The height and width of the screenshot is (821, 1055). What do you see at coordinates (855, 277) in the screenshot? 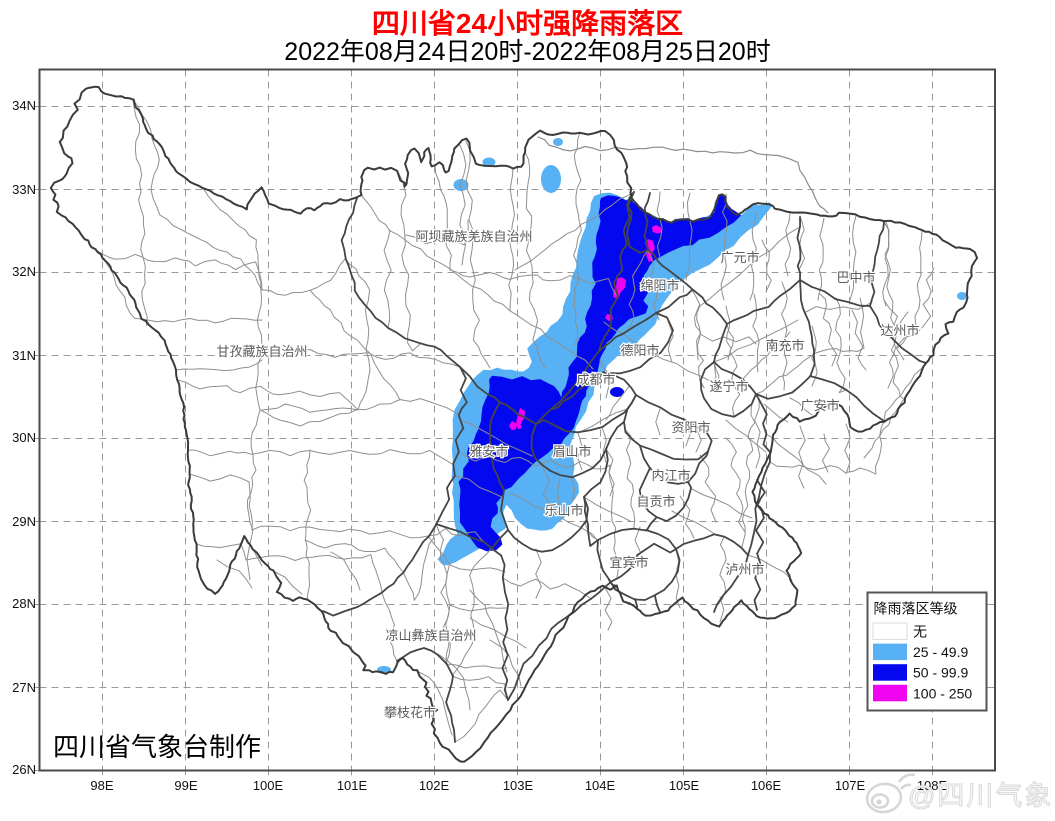
I see `svg-text: 巴中市` at bounding box center [855, 277].